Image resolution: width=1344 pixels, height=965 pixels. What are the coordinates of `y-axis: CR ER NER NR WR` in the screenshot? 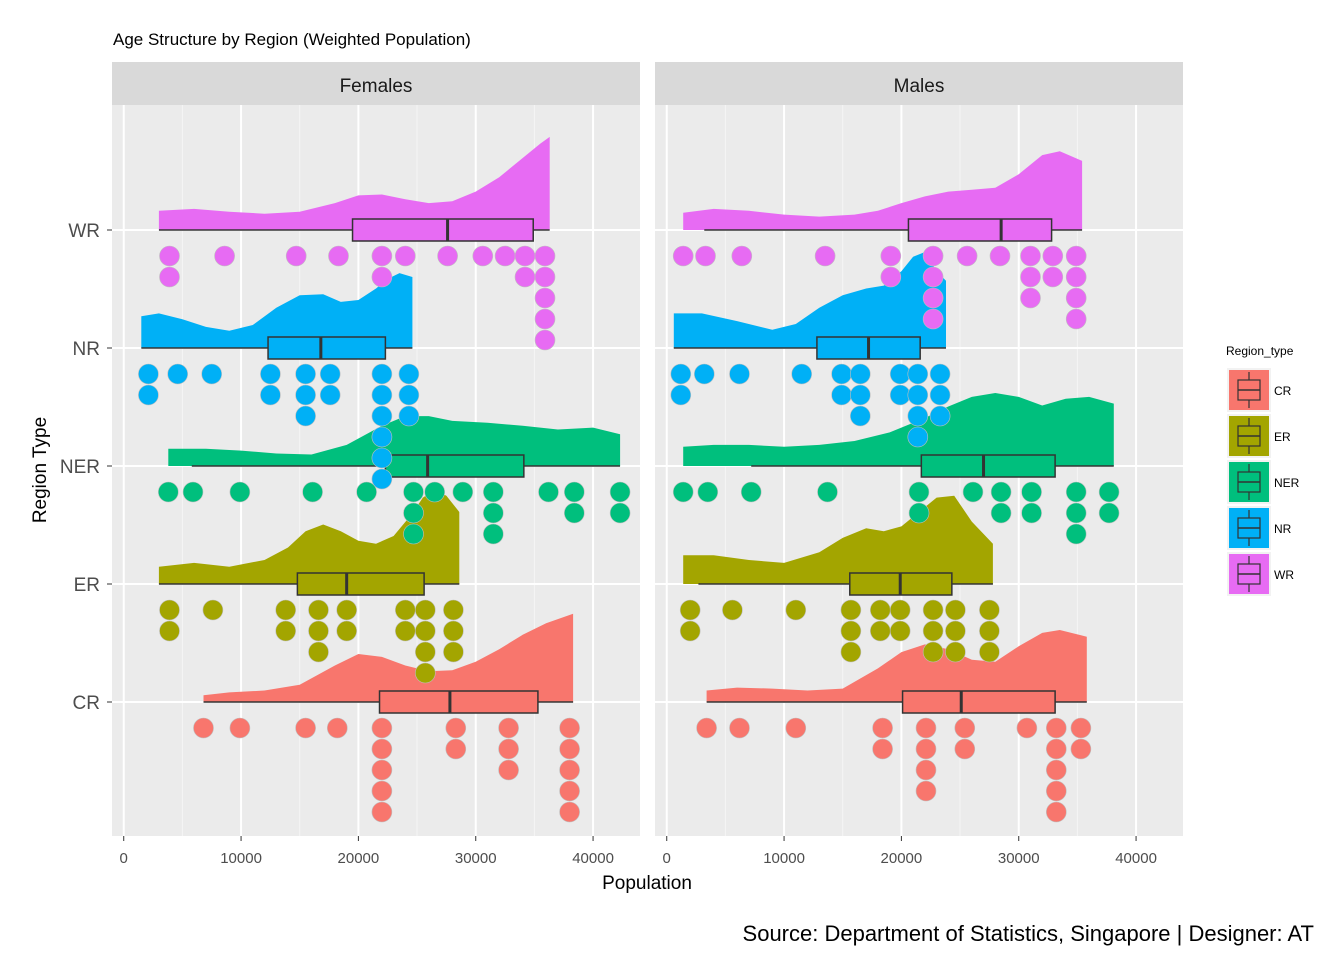 It's located at (86, 467).